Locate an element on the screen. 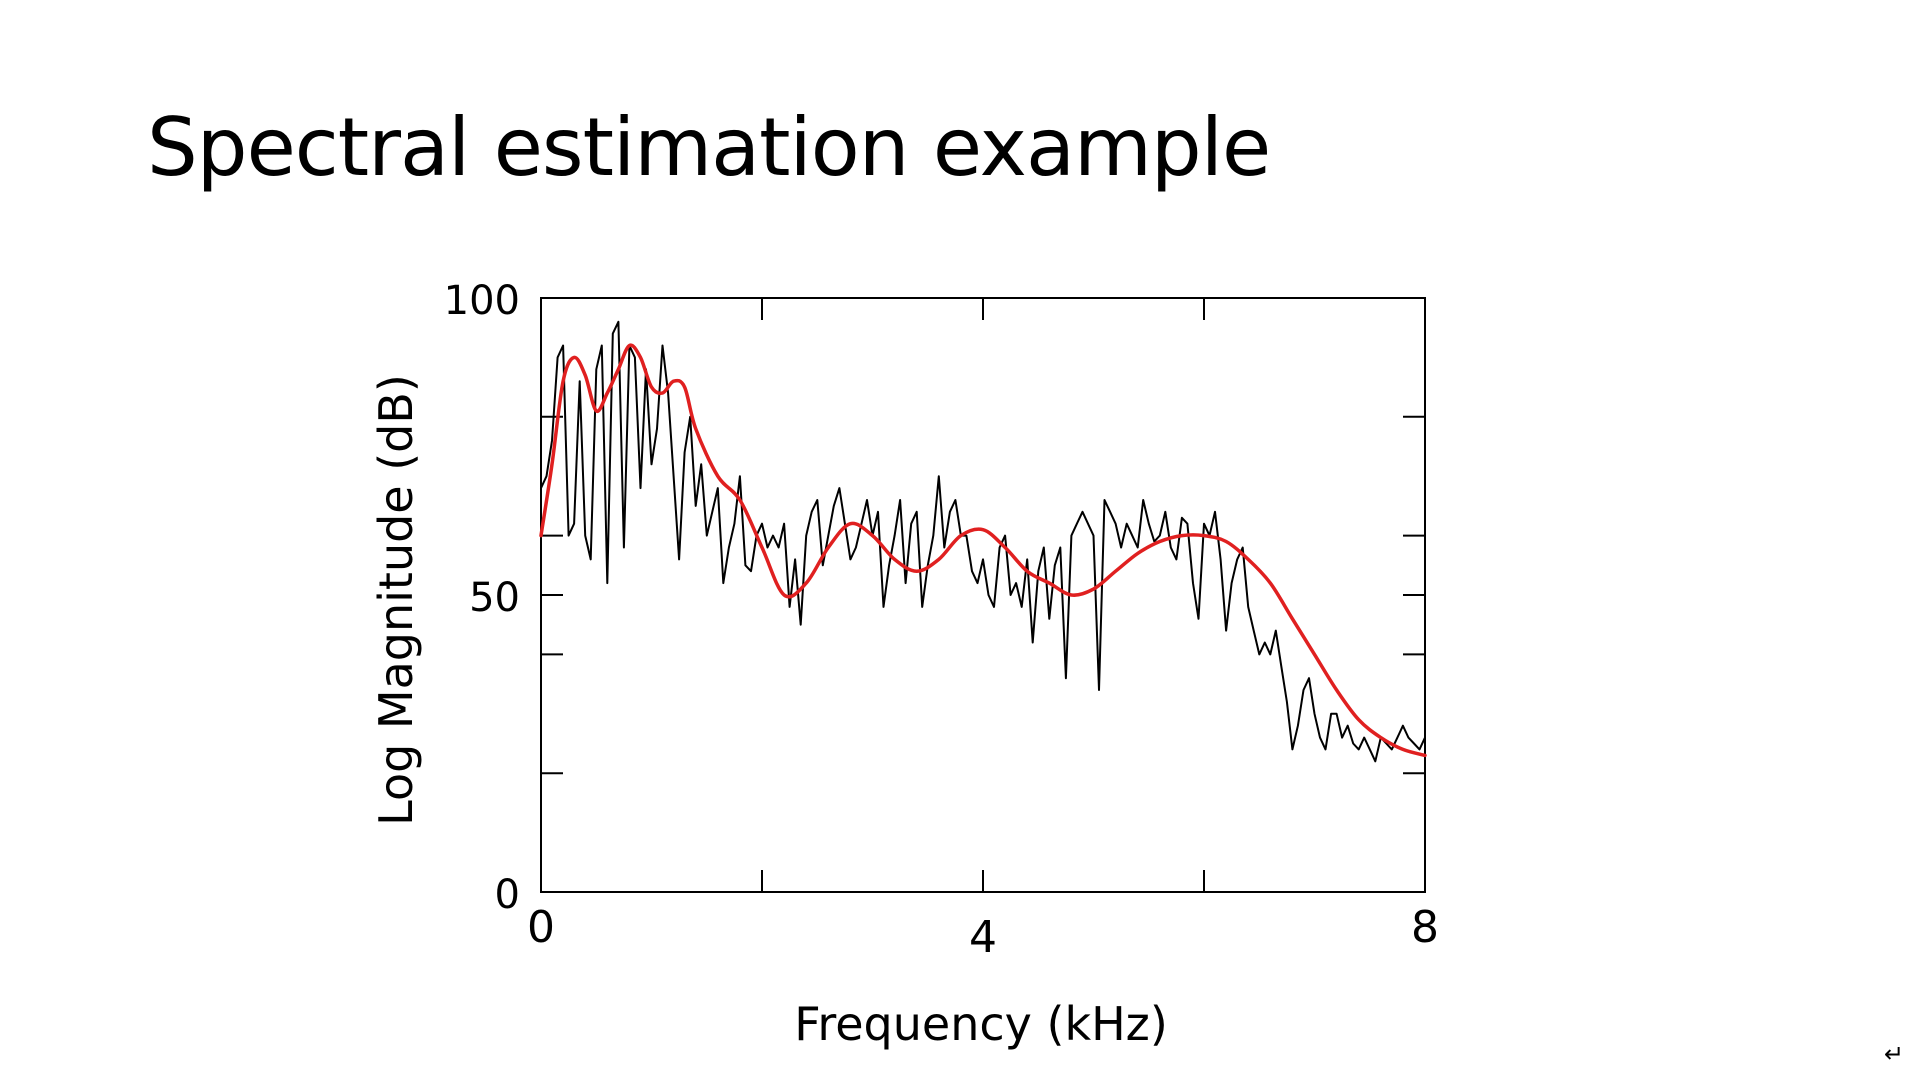 The image size is (1920, 1080). y-axis-label: Log Magnitude (dB) is located at coordinates (396, 600).